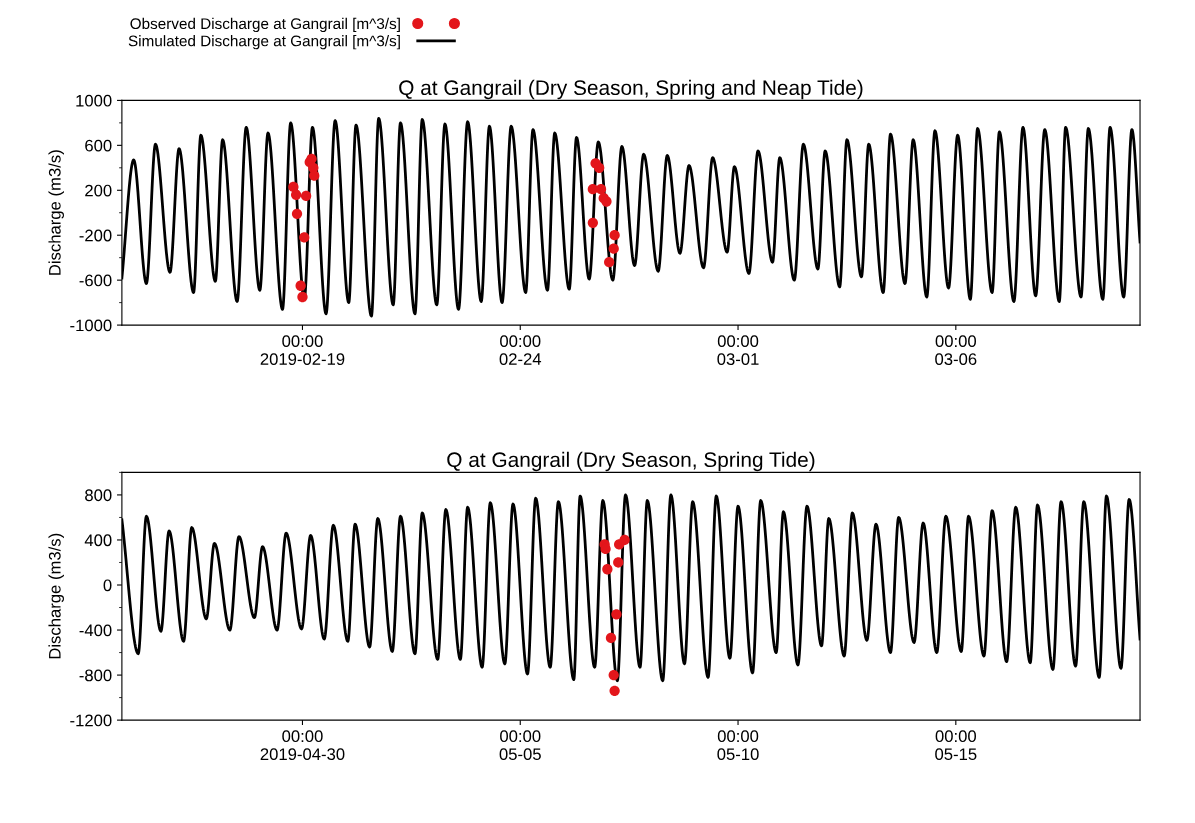 The height and width of the screenshot is (823, 1195). What do you see at coordinates (91, 325) in the screenshot?
I see `y-tick-label: -1000` at bounding box center [91, 325].